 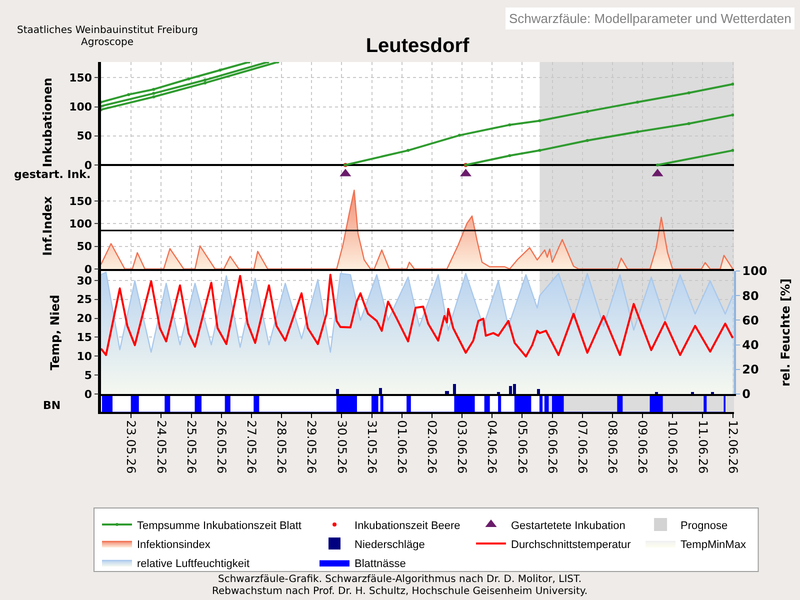 What do you see at coordinates (750, 345) in the screenshot?
I see `y2-tick-label: 40` at bounding box center [750, 345].